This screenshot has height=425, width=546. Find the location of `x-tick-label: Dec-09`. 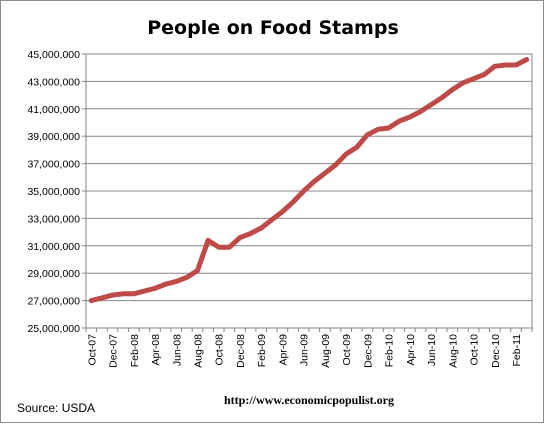

x-tick-label: Dec-09 is located at coordinates (368, 351).